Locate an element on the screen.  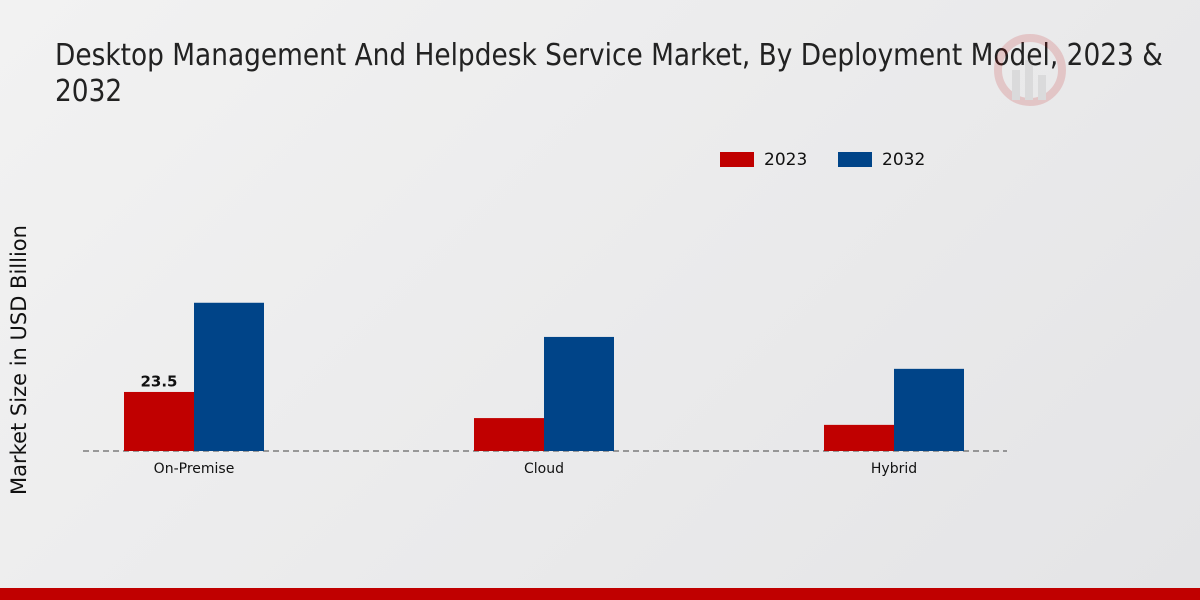
footer-bar is located at coordinates (600, 594).